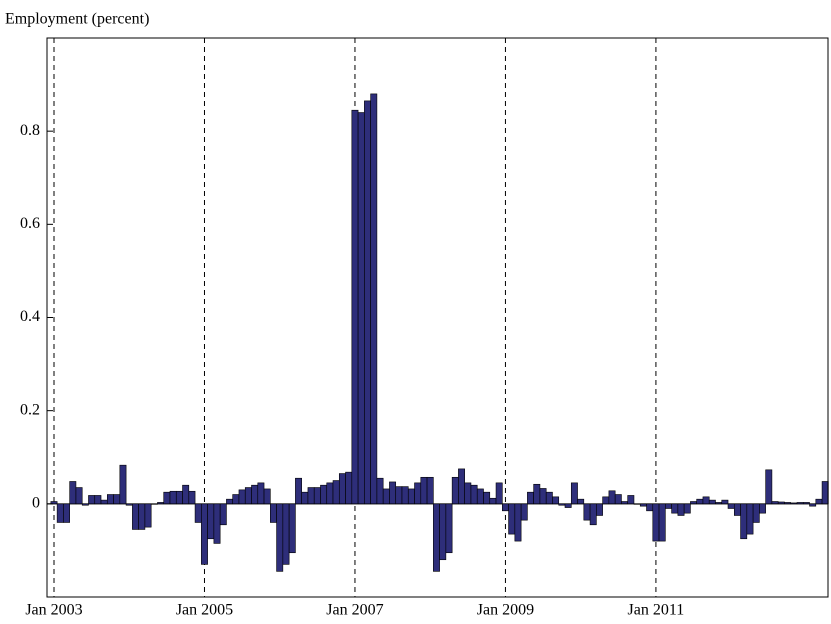  I want to click on y-tick-label: 0.2, so click(30, 409).